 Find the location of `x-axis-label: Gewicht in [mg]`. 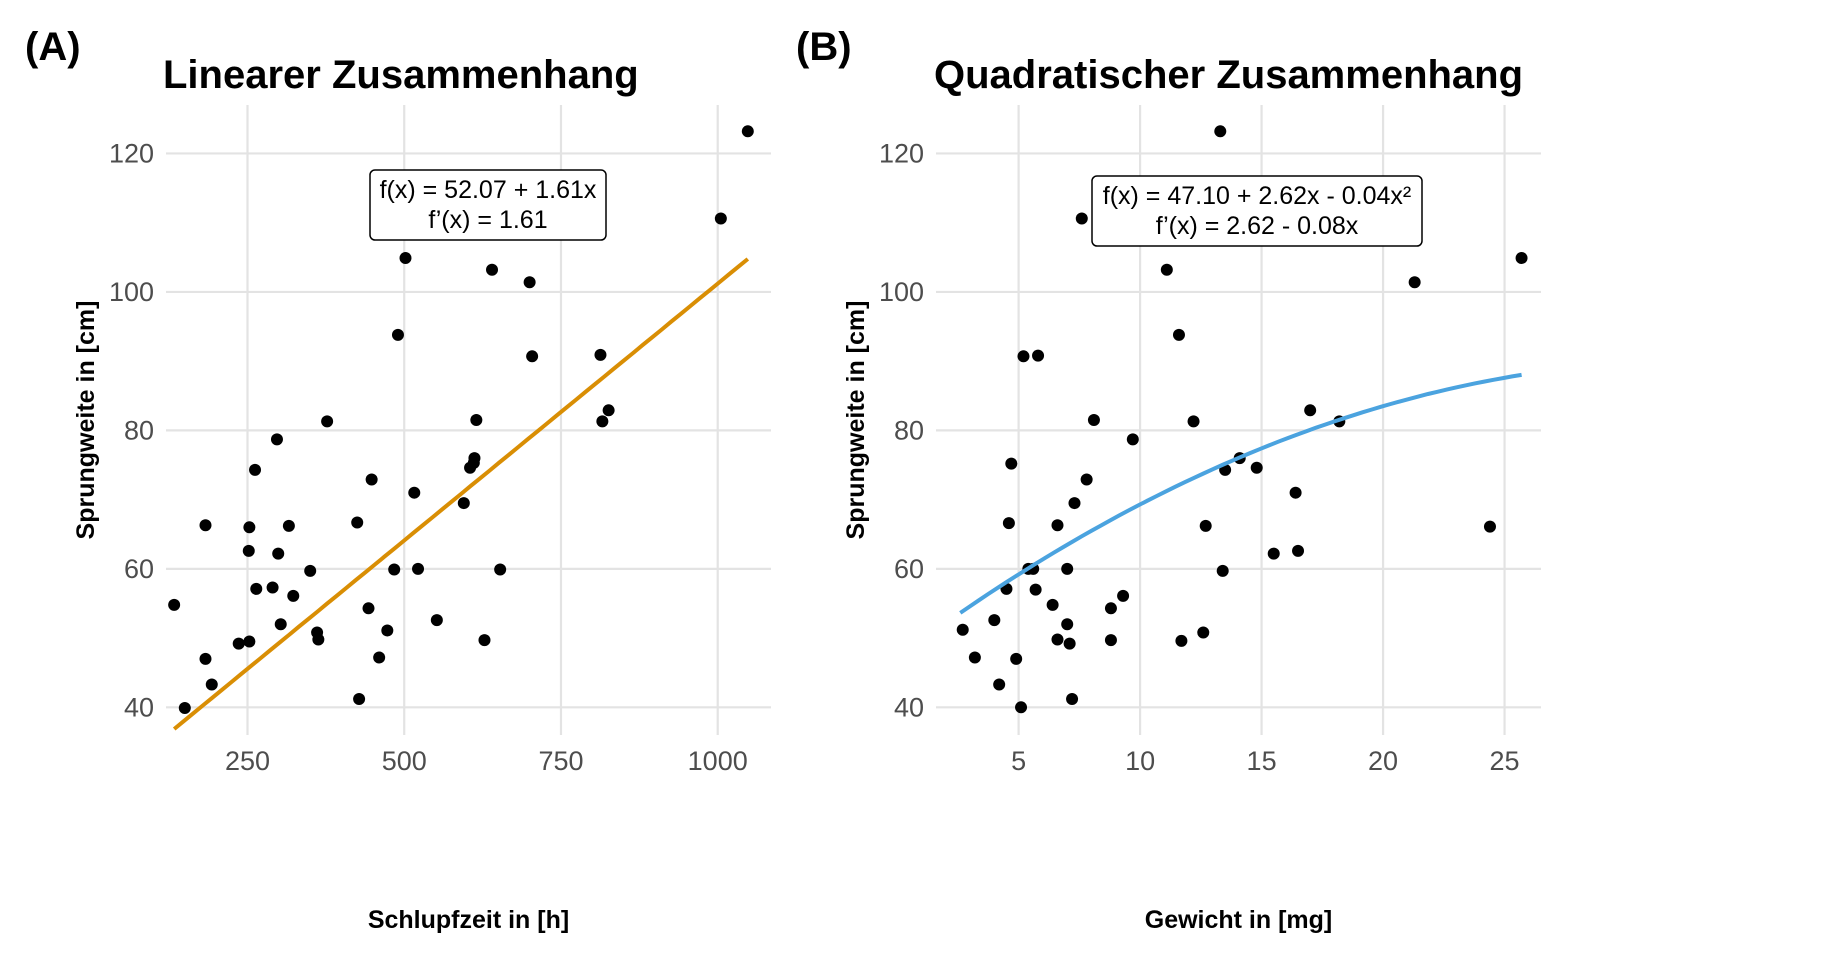

x-axis-label: Gewicht in [mg] is located at coordinates (1239, 920).